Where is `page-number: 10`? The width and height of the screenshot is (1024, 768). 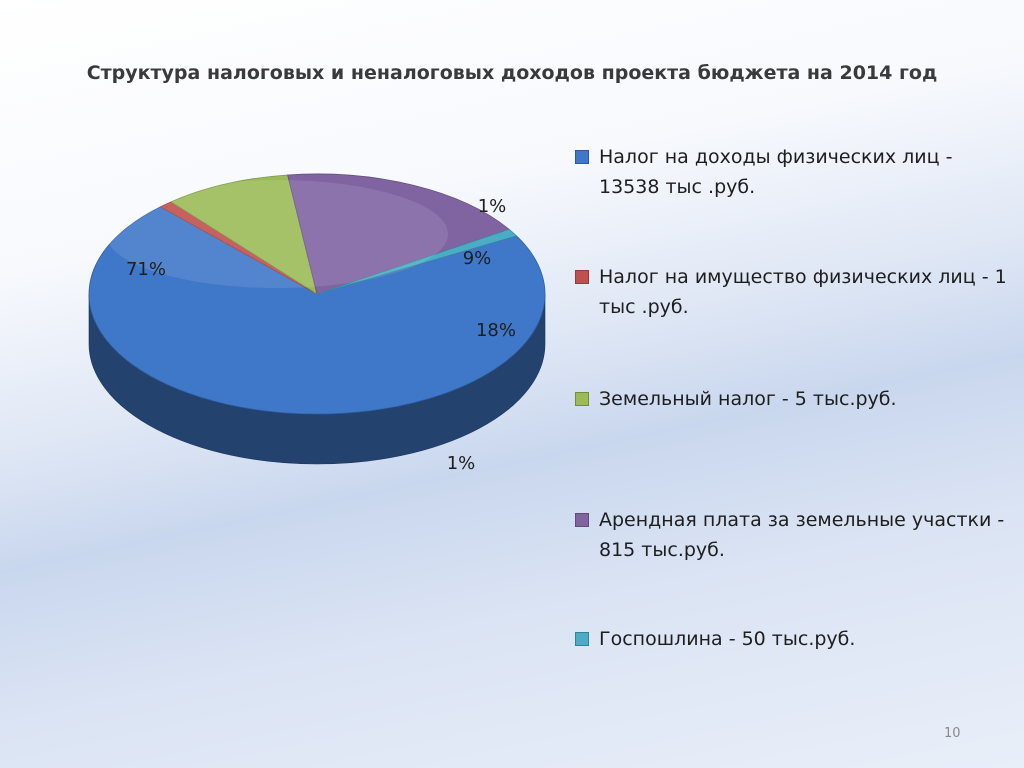
page-number: 10 is located at coordinates (952, 733).